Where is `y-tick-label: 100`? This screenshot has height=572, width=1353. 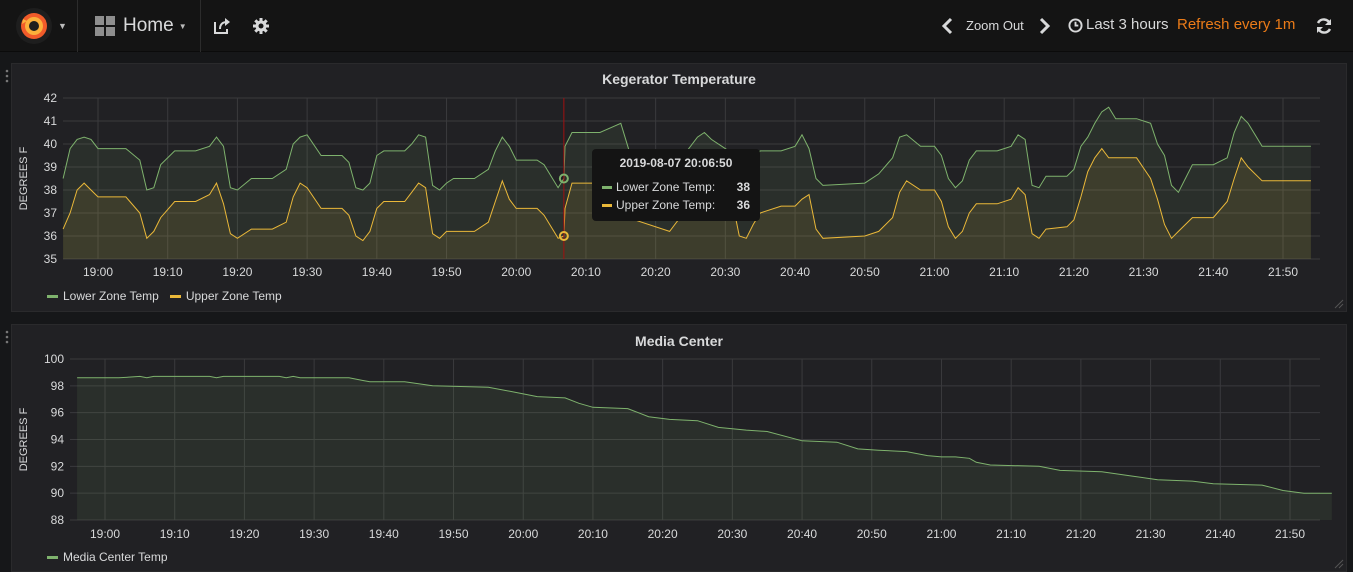
y-tick-label: 100 is located at coordinates (54, 359).